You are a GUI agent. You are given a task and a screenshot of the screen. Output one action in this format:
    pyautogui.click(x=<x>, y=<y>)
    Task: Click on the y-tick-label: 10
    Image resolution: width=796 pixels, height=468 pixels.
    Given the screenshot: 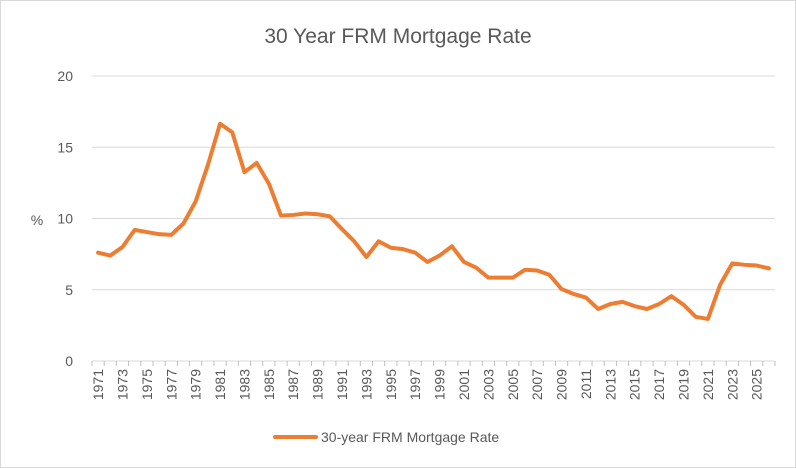 What is the action you would take?
    pyautogui.click(x=65, y=219)
    